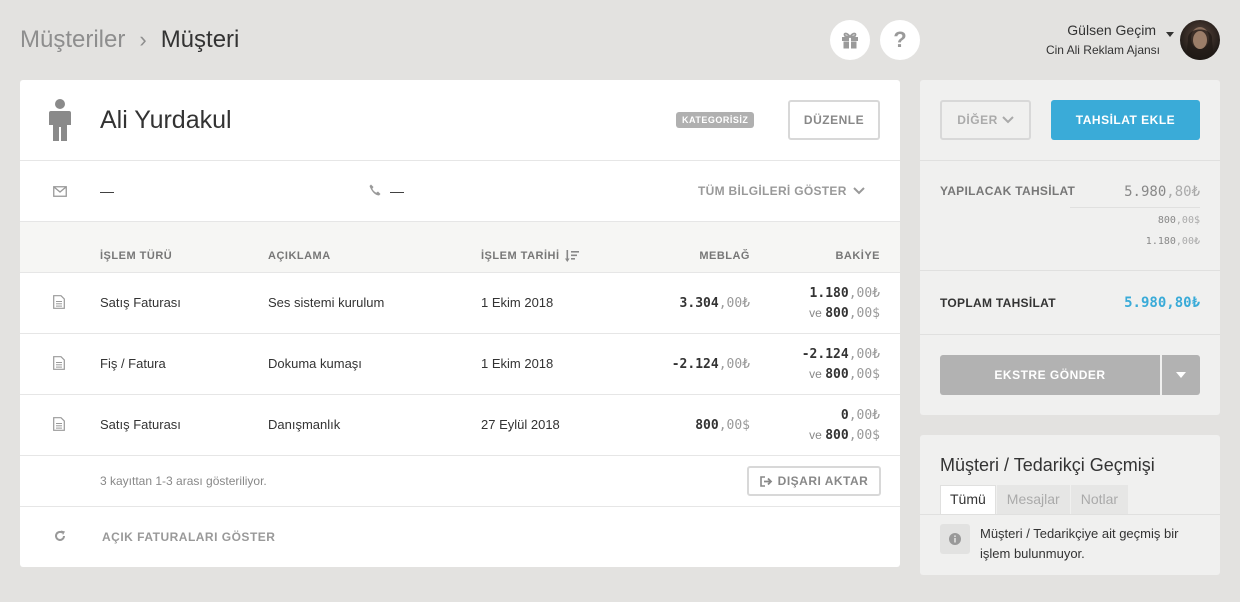 This screenshot has height=602, width=1240. Describe the element at coordinates (1008, 191) in the screenshot. I see `to-collect-label: YAPILACAK TAHSİLAT` at that location.